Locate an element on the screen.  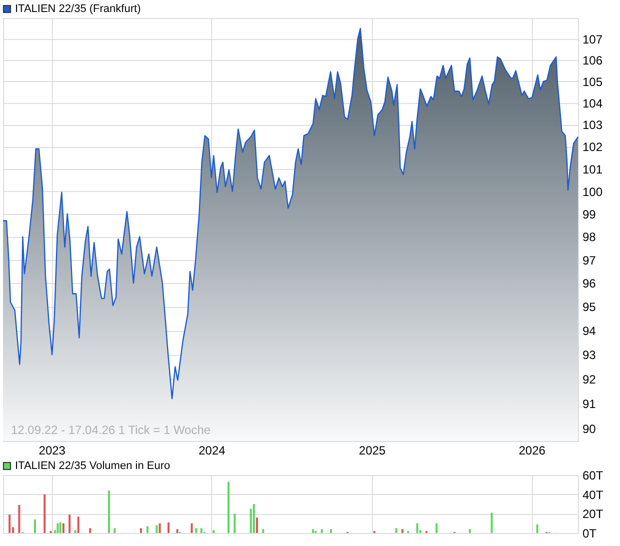
x-tick-label: 2026 is located at coordinates (532, 451).